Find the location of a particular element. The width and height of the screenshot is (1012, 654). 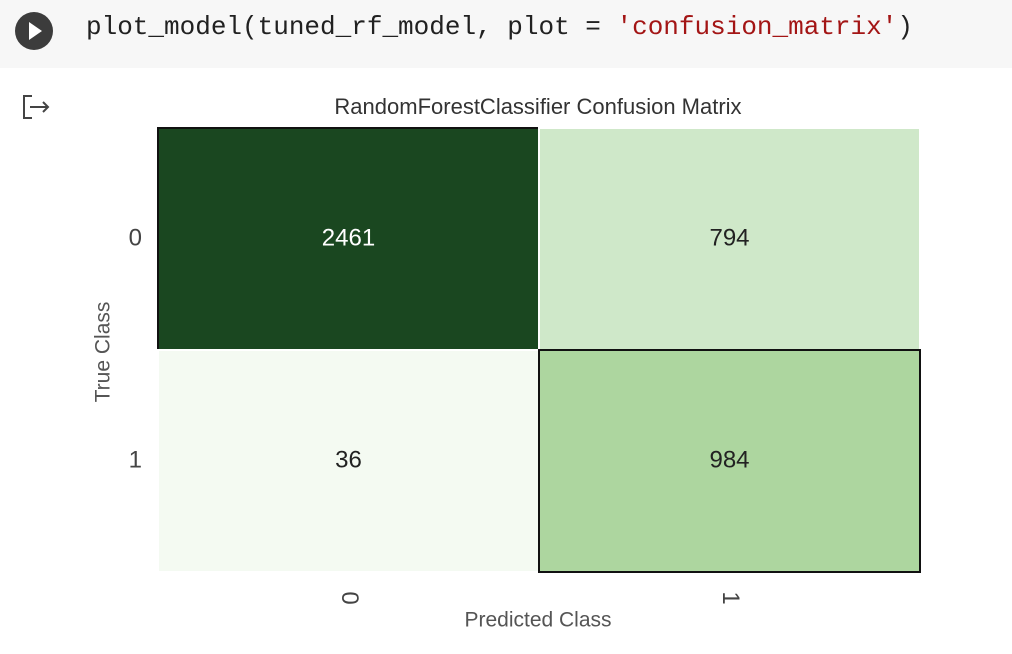

cell-value: 984 is located at coordinates (729, 459).